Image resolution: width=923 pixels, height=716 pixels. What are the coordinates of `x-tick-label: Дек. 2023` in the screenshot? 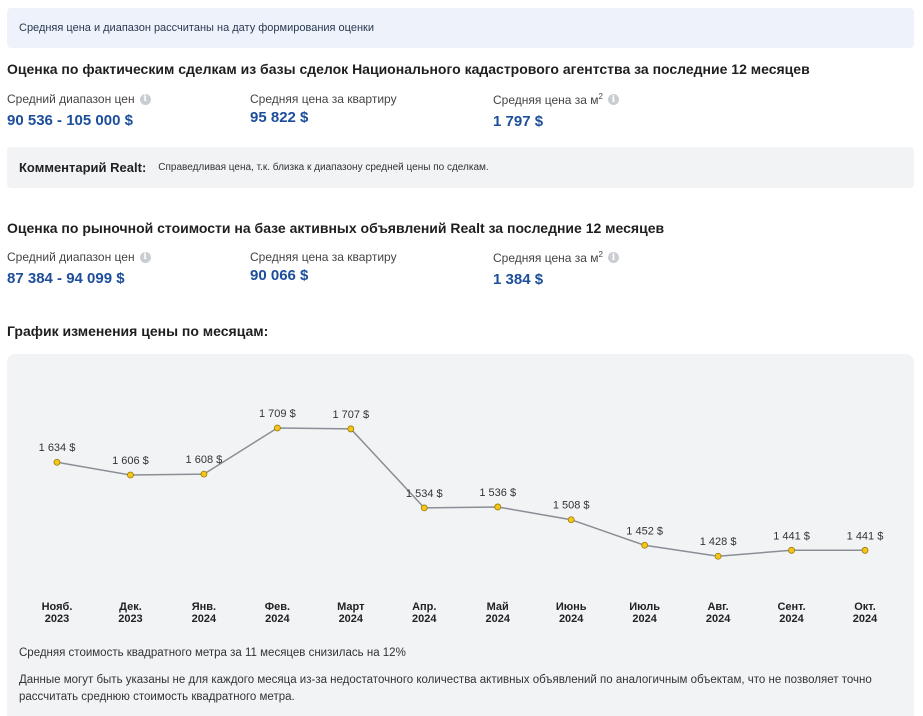 It's located at (130, 613).